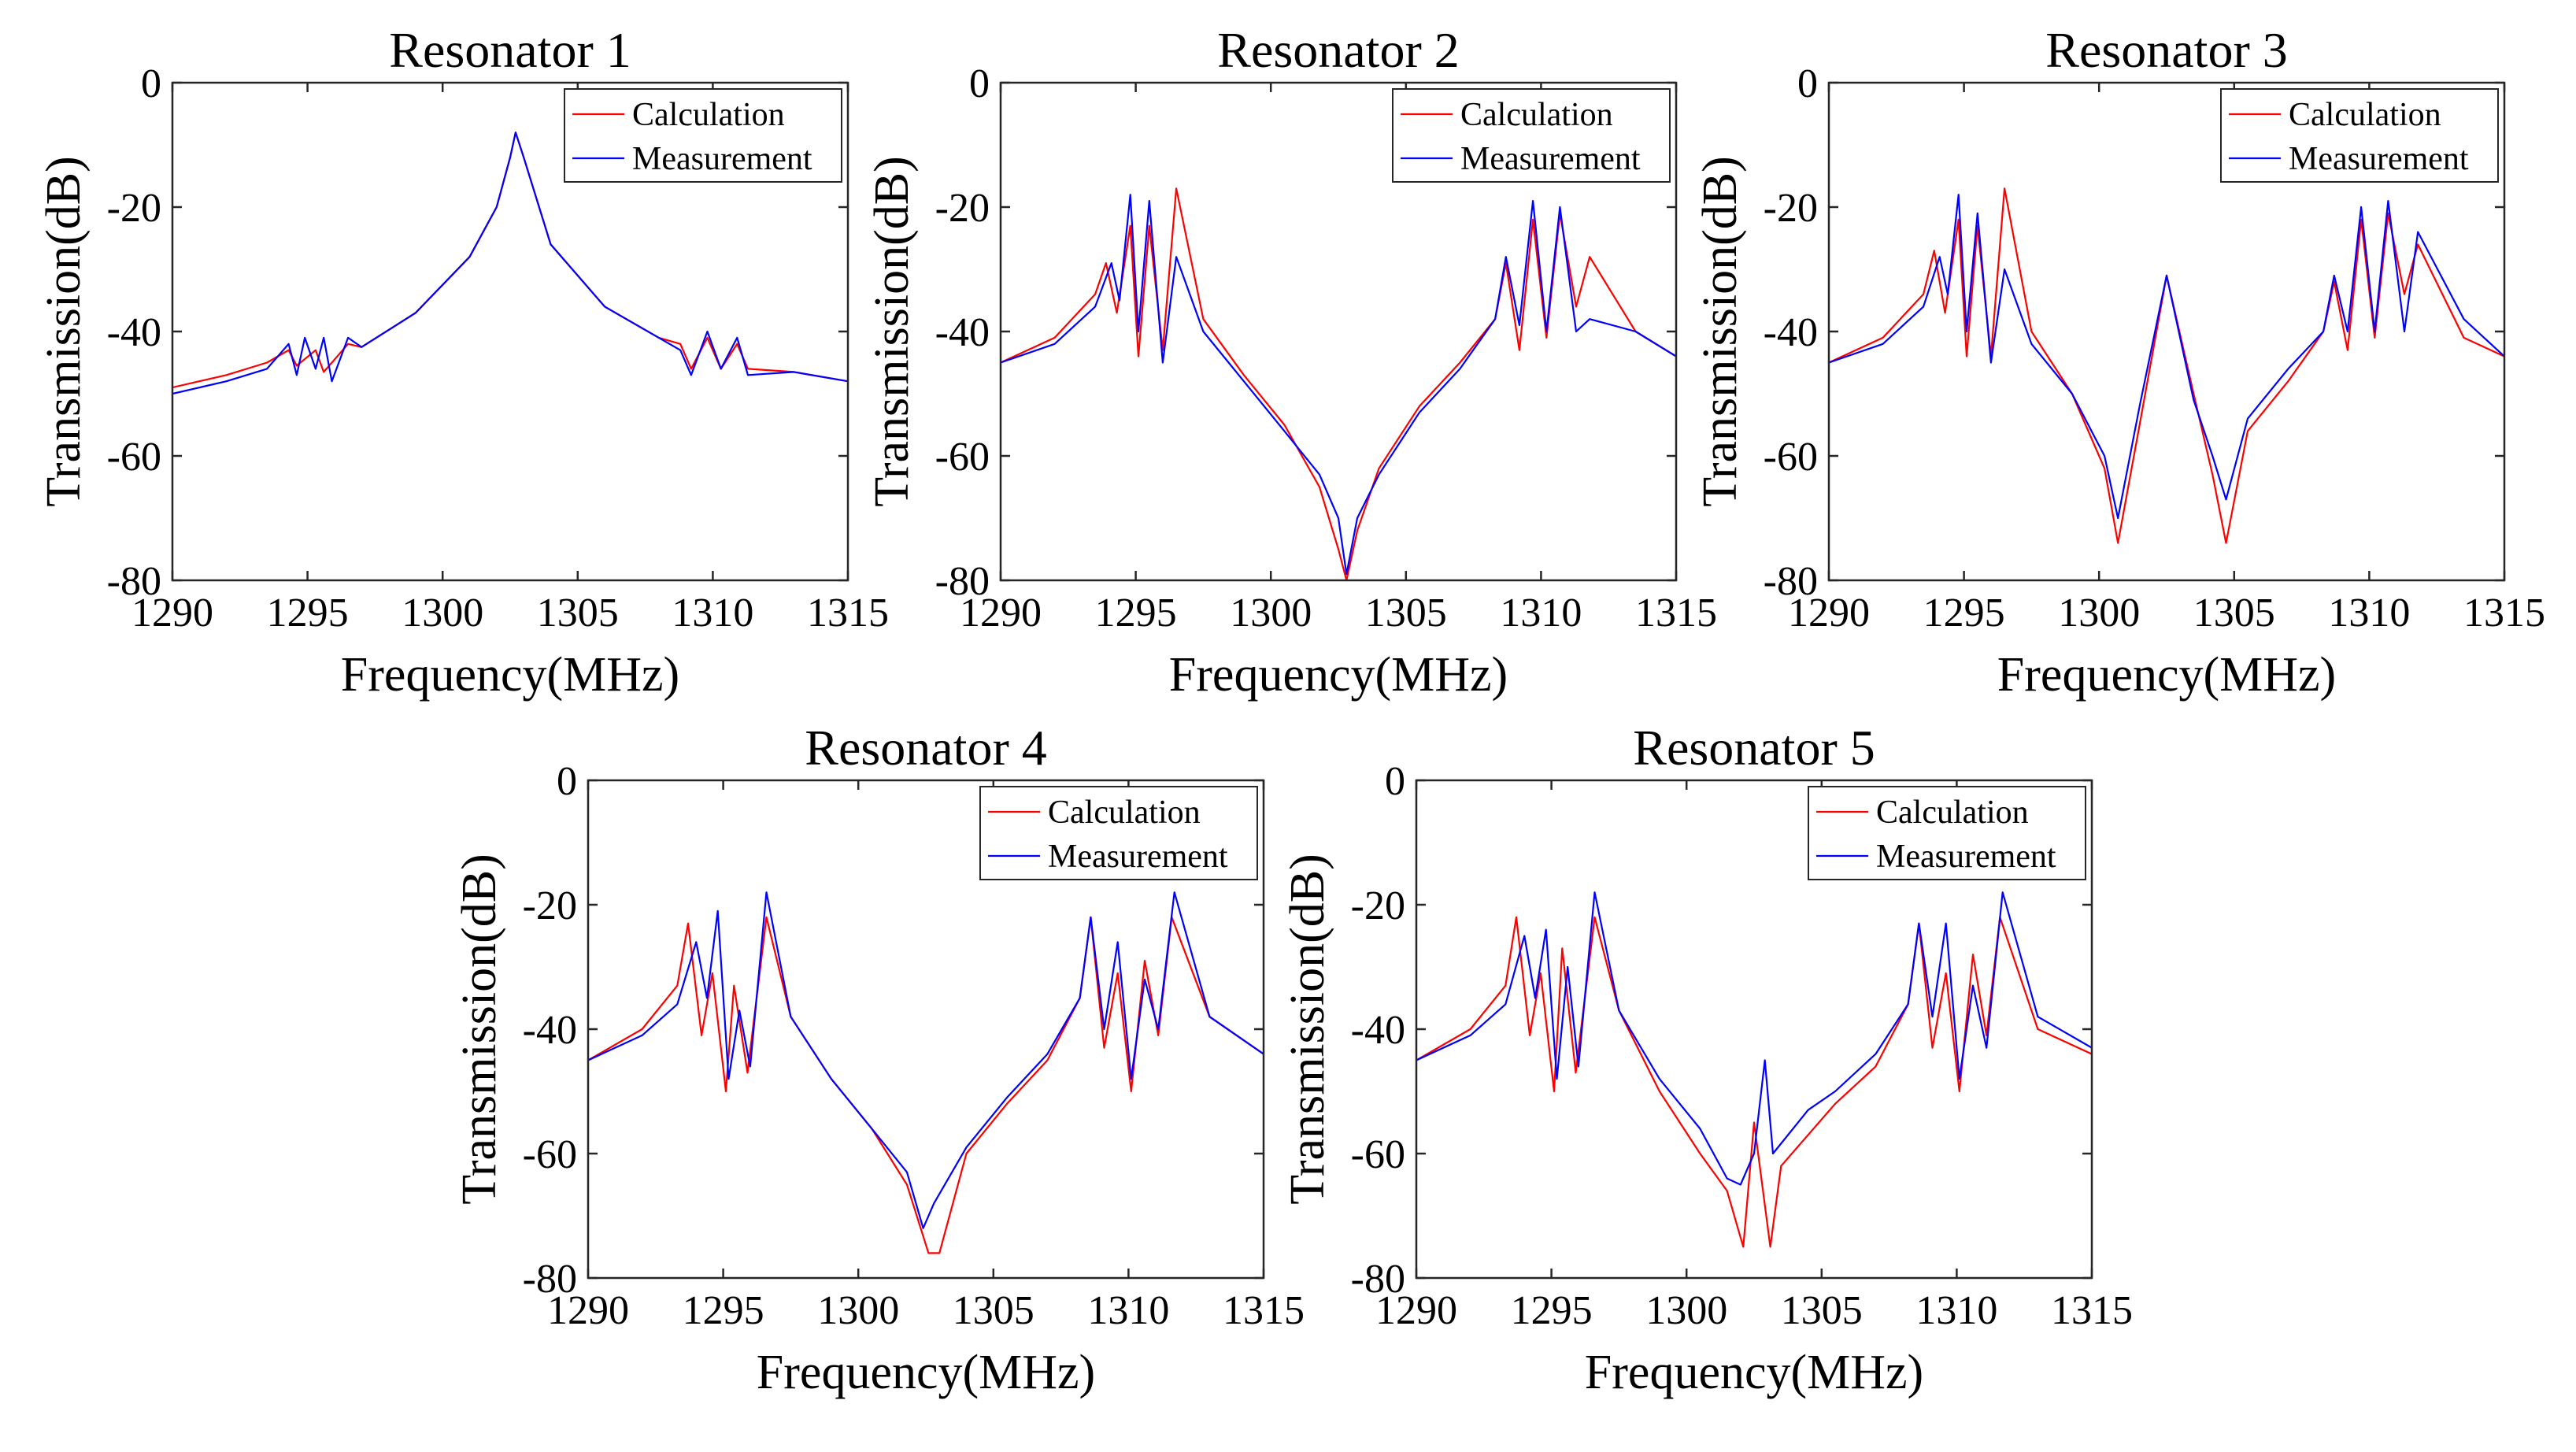 Image resolution: width=2576 pixels, height=1452 pixels. What do you see at coordinates (926, 748) in the screenshot?
I see `chart-title: Resonator 4` at bounding box center [926, 748].